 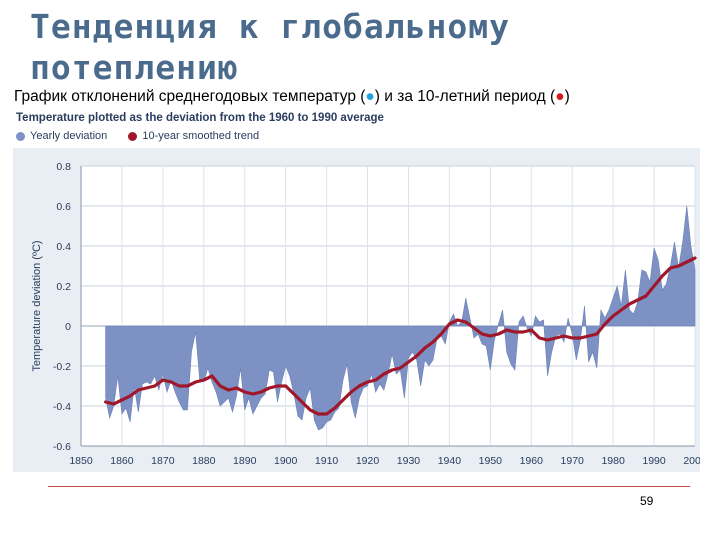 What do you see at coordinates (69, 136) in the screenshot?
I see `legend-label-yearly: Yearly deviation` at bounding box center [69, 136].